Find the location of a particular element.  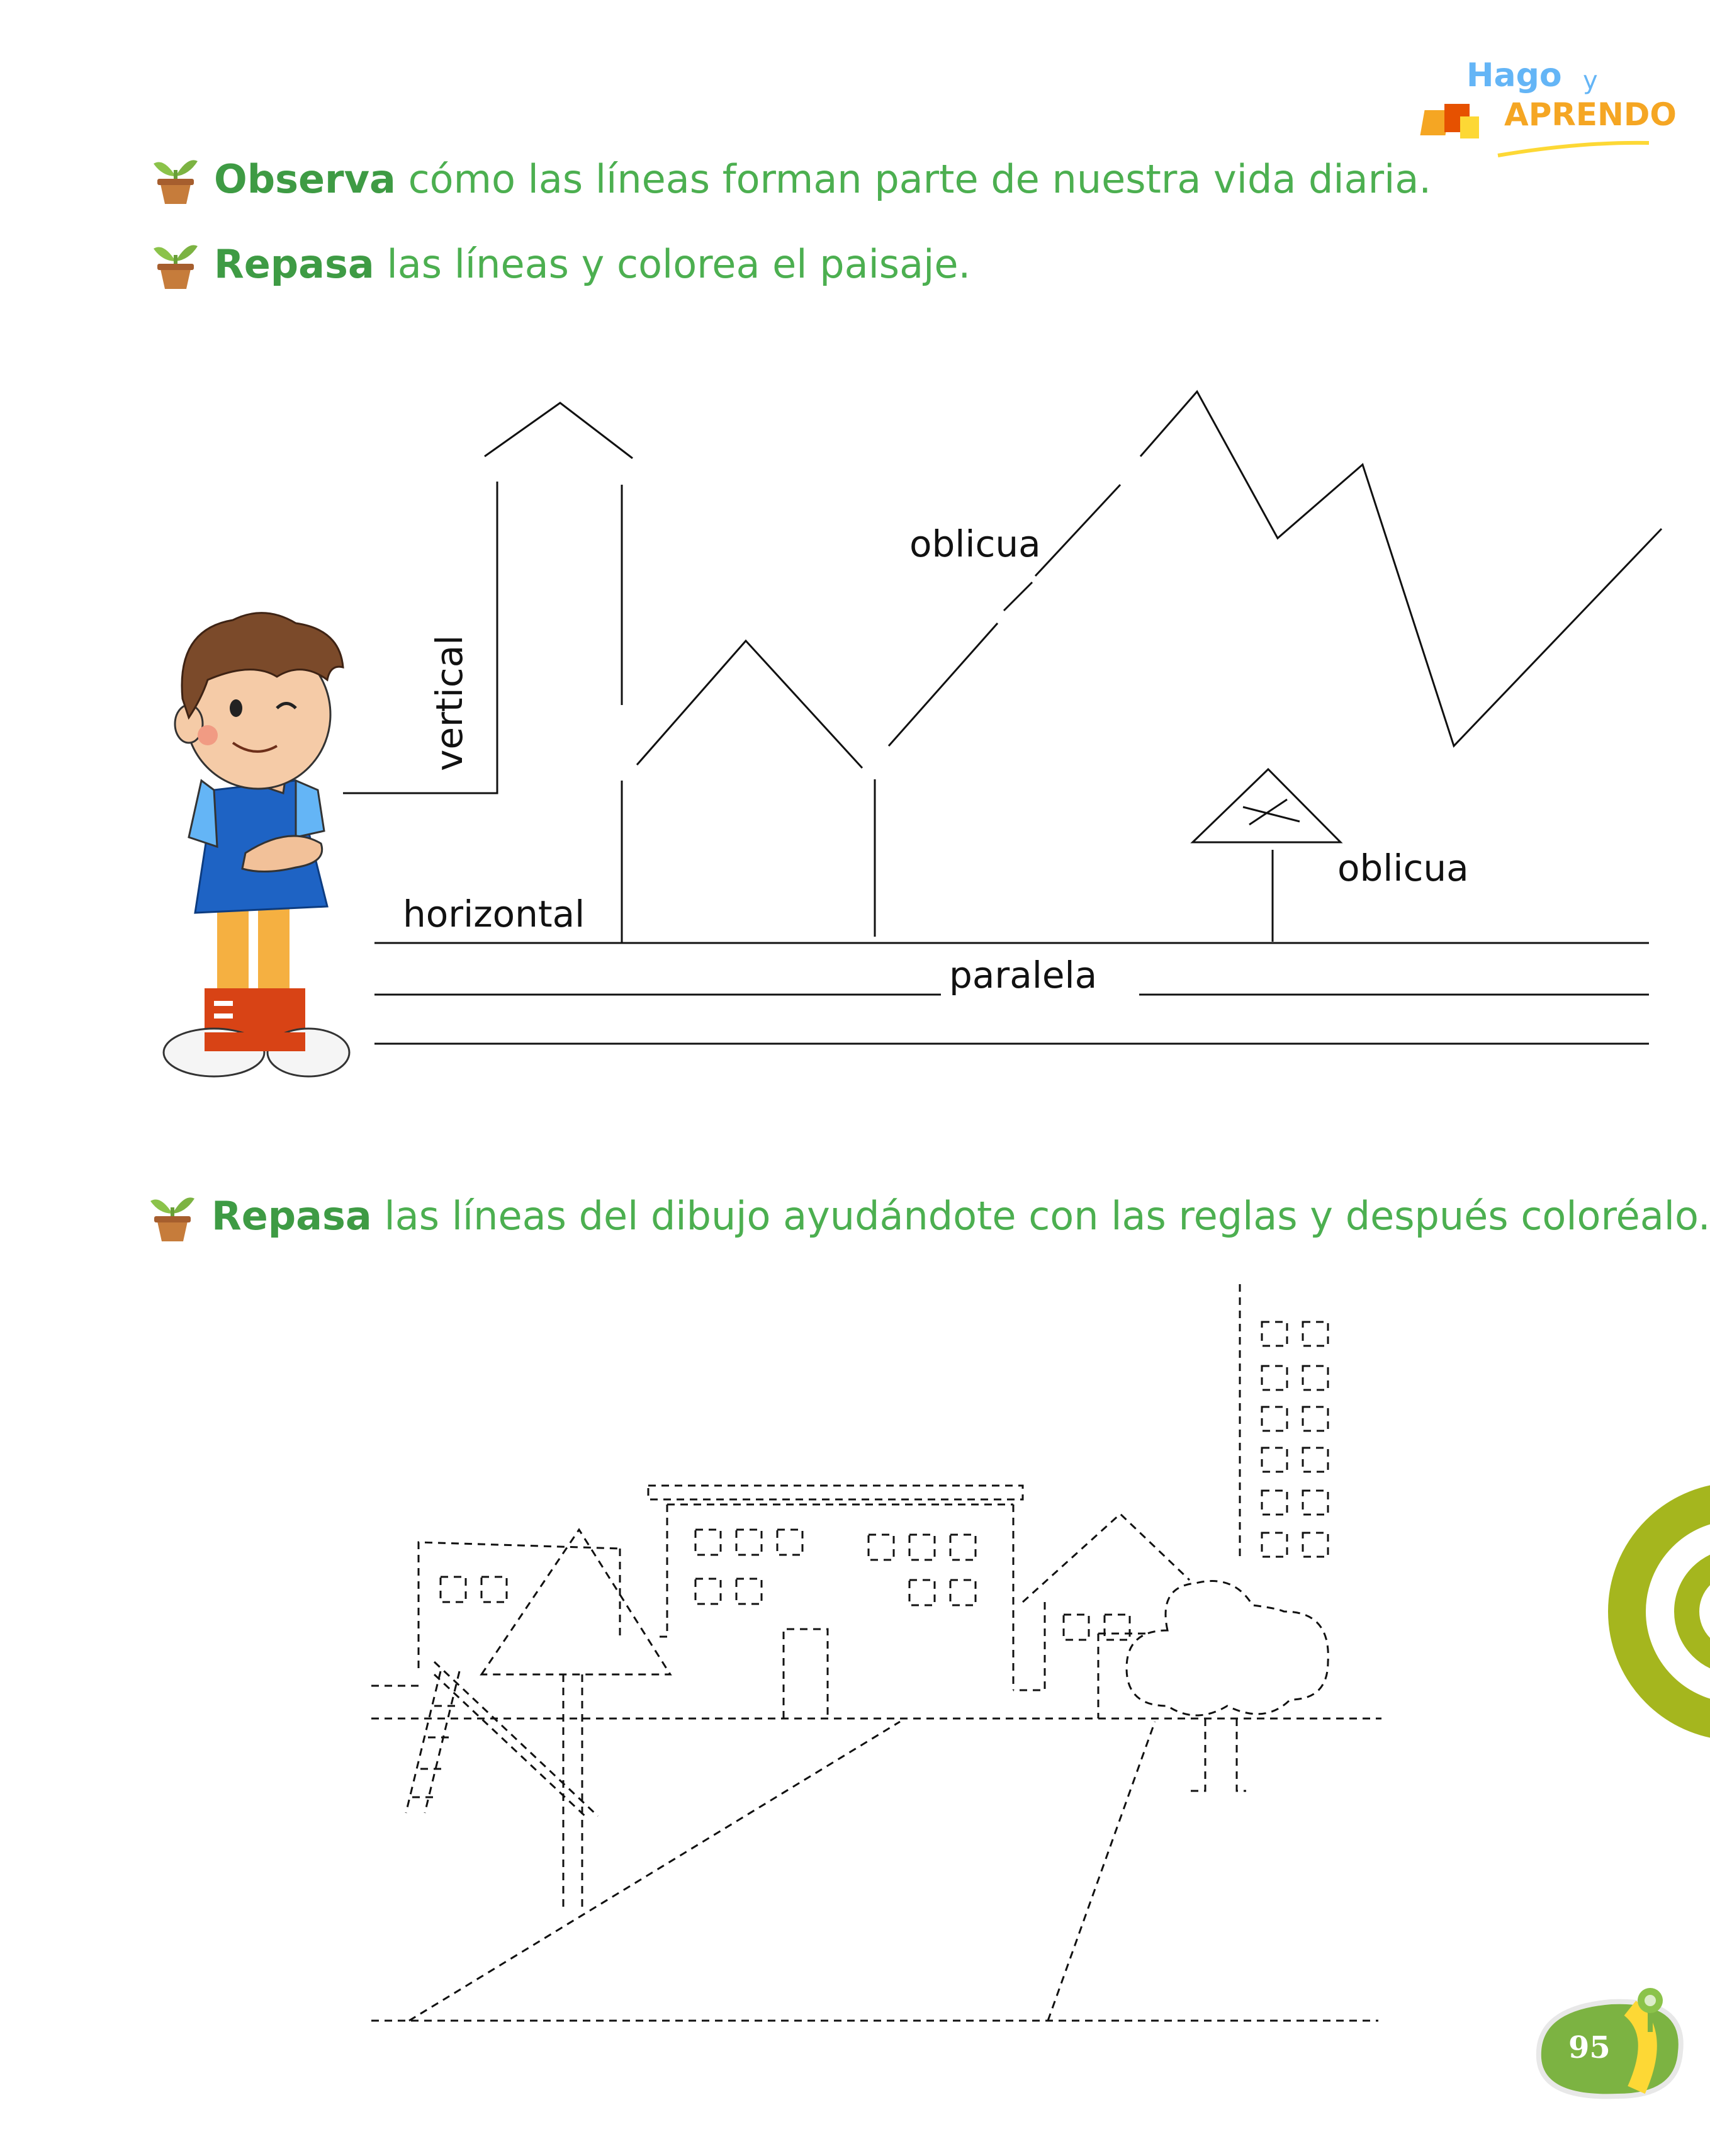

logo: Hago y APRENDO is located at coordinates (1546, 110).